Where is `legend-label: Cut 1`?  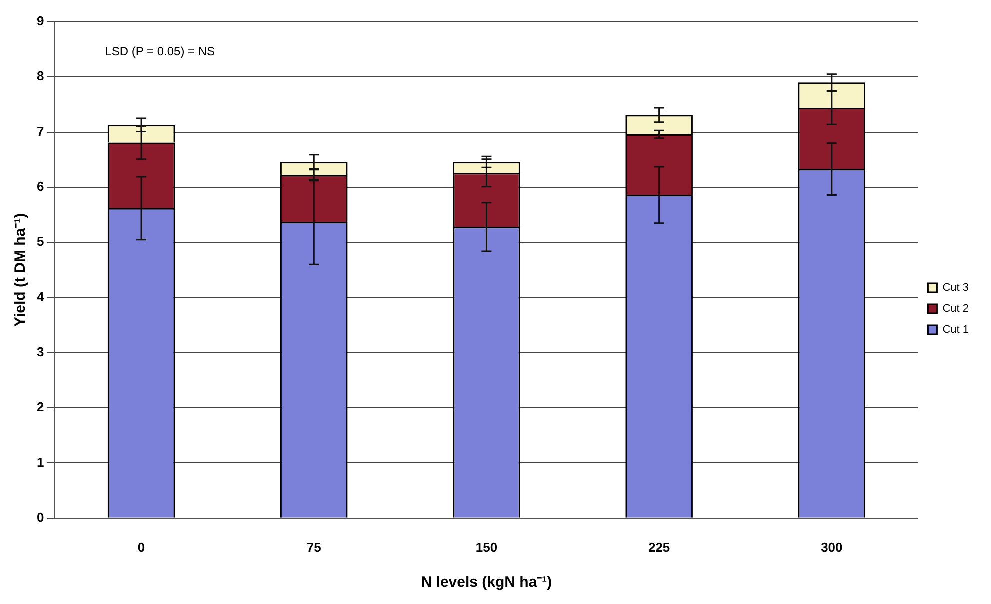
legend-label: Cut 1 is located at coordinates (956, 330).